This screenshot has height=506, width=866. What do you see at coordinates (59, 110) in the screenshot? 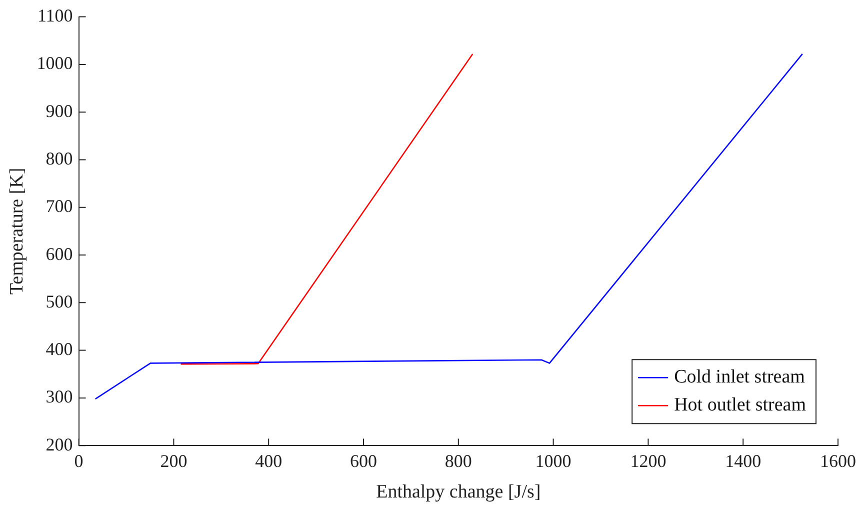
I see `y-tick-label: 900` at bounding box center [59, 110].